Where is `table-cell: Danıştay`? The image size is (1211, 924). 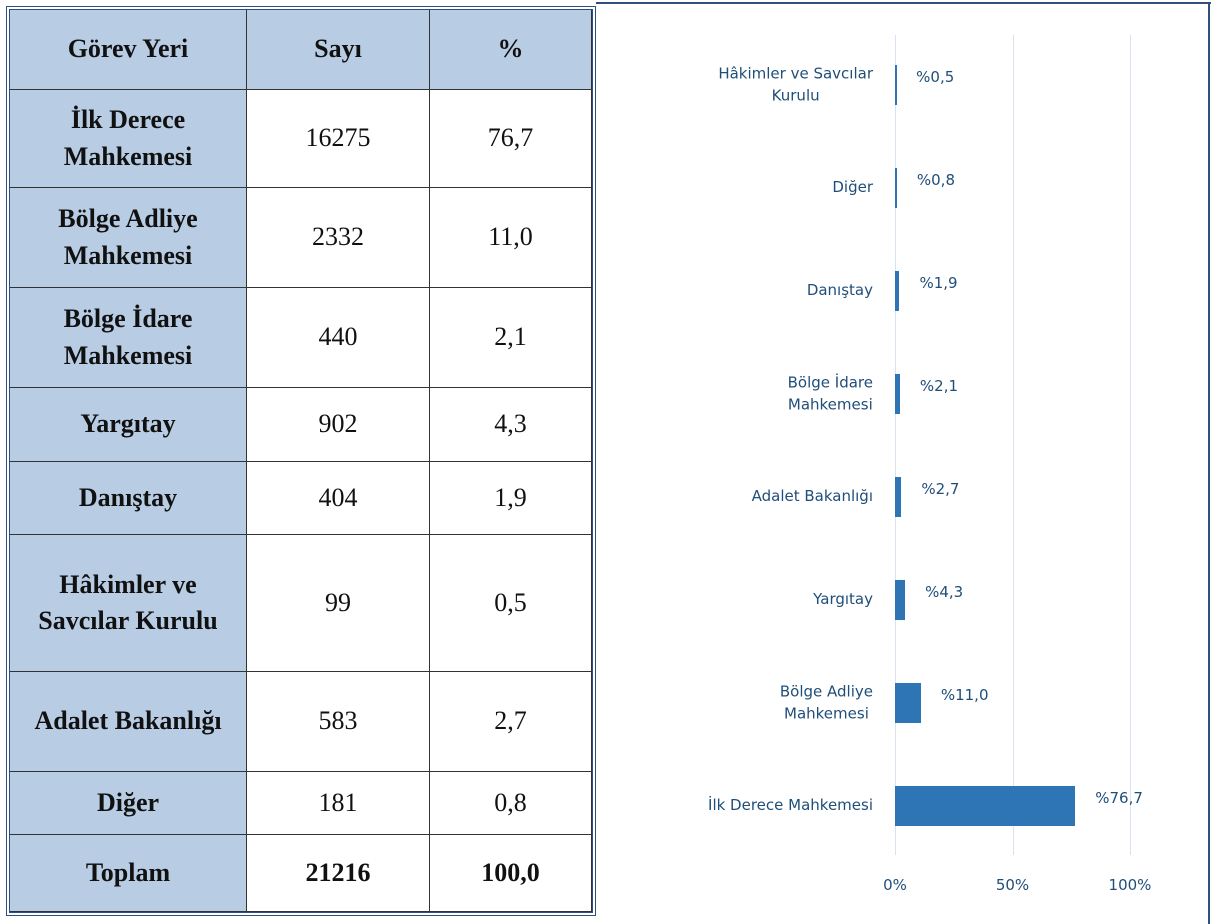 table-cell: Danıştay is located at coordinates (128, 498).